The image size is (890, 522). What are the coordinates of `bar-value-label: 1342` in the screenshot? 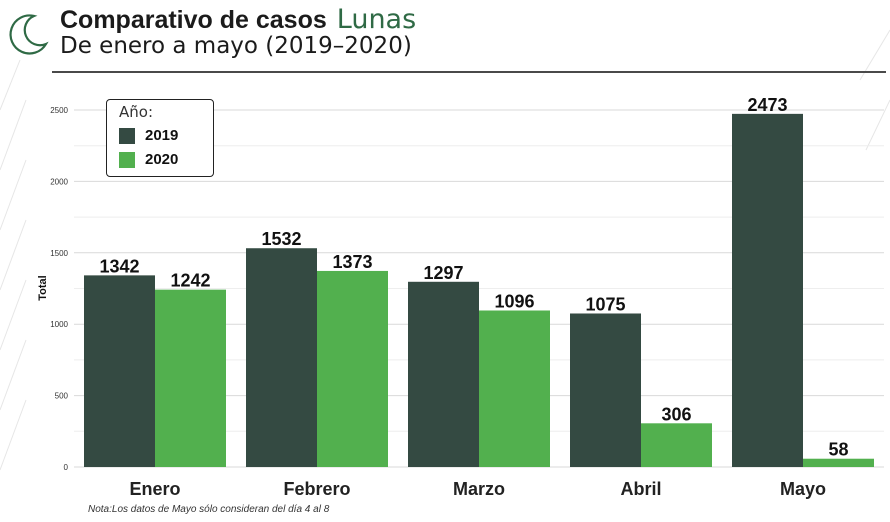 It's located at (119, 266).